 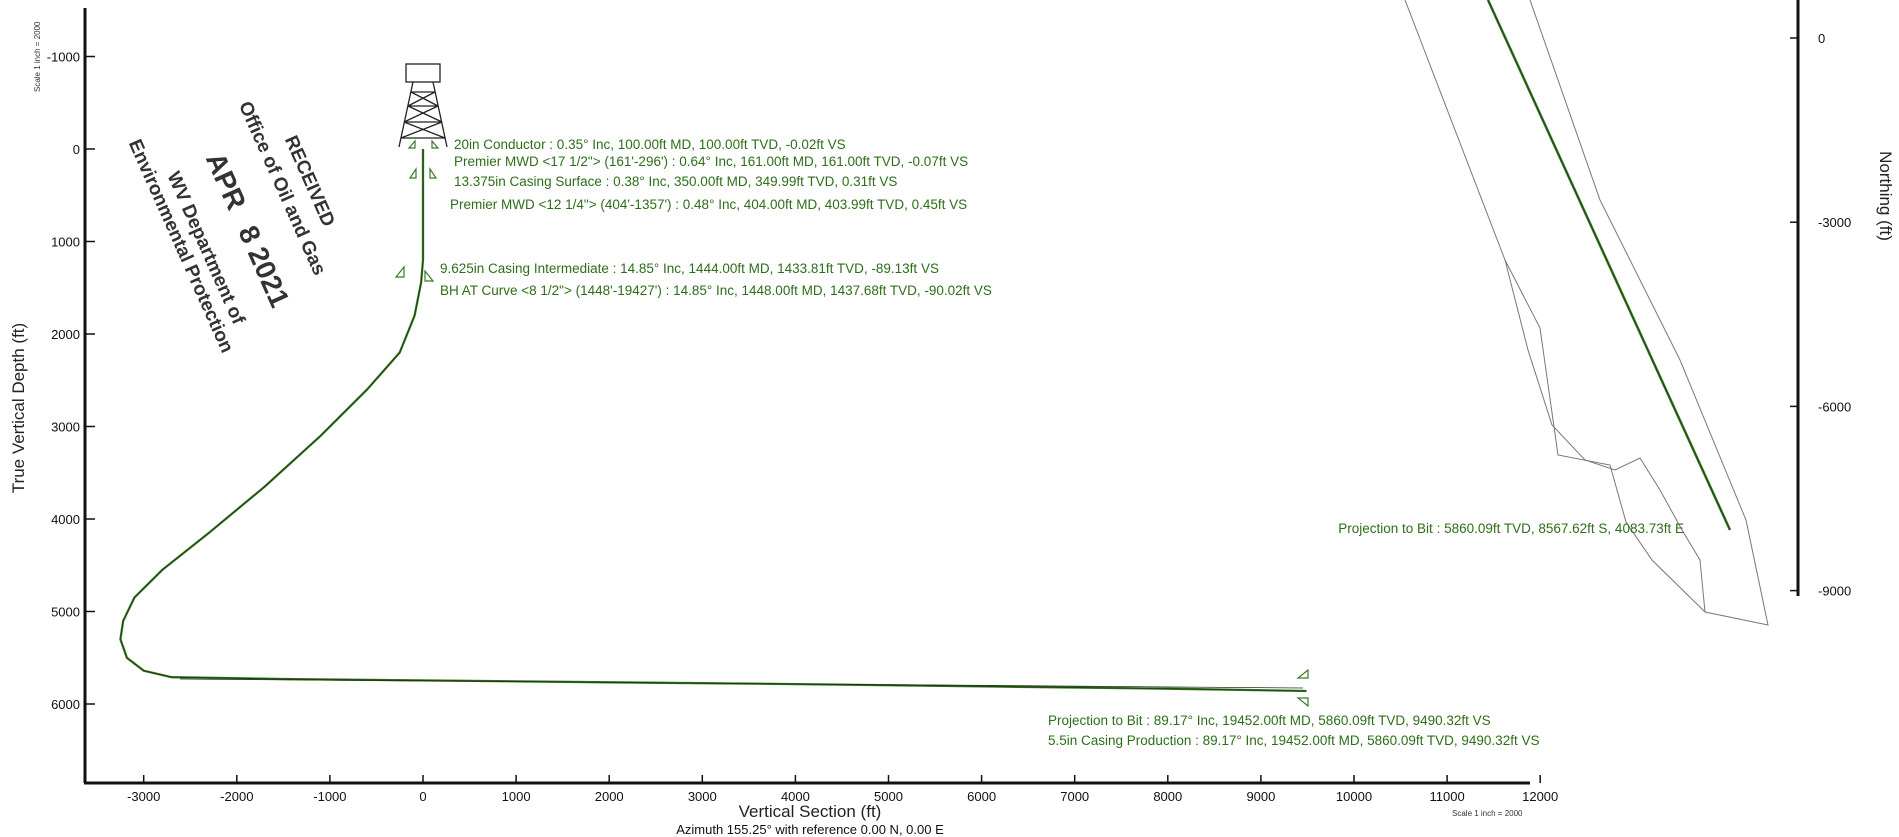 I want to click on y-tick-label: 0, so click(x=76, y=149).